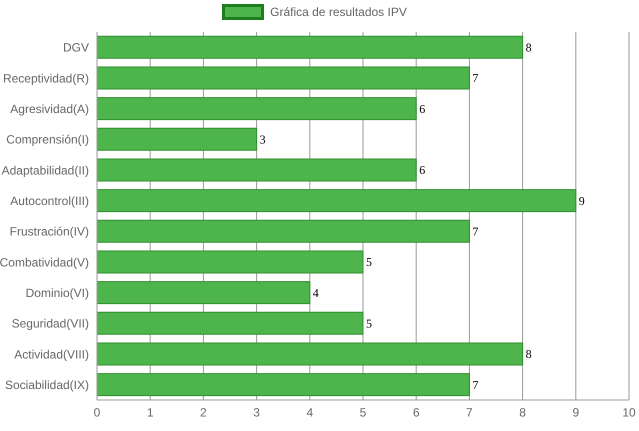 The image size is (639, 431). What do you see at coordinates (629, 413) in the screenshot?
I see `x-tick-label: 10` at bounding box center [629, 413].